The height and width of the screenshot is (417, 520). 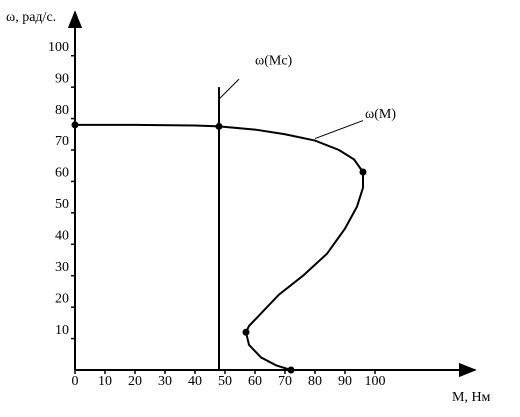 I want to click on y-tick-label: 20, so click(x=62, y=298).